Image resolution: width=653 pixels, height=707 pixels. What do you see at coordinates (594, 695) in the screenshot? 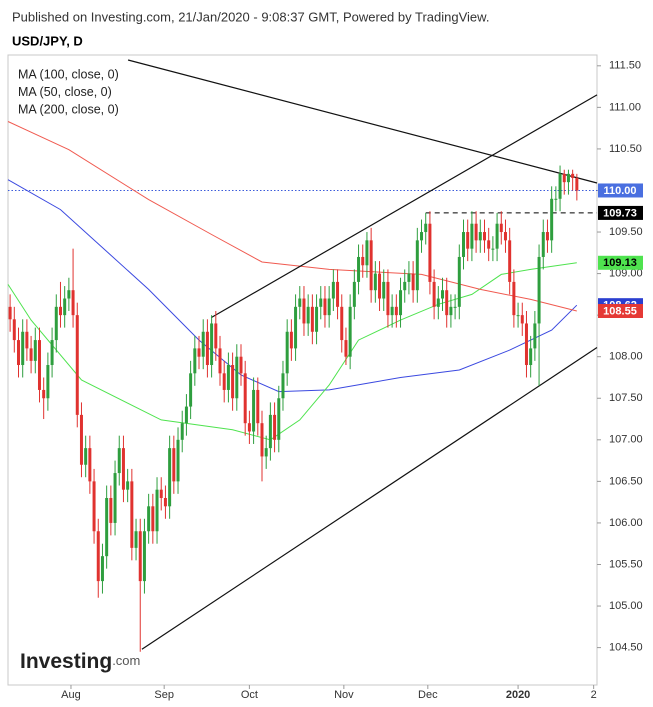
I see `x-tick-label: 2` at bounding box center [594, 695].